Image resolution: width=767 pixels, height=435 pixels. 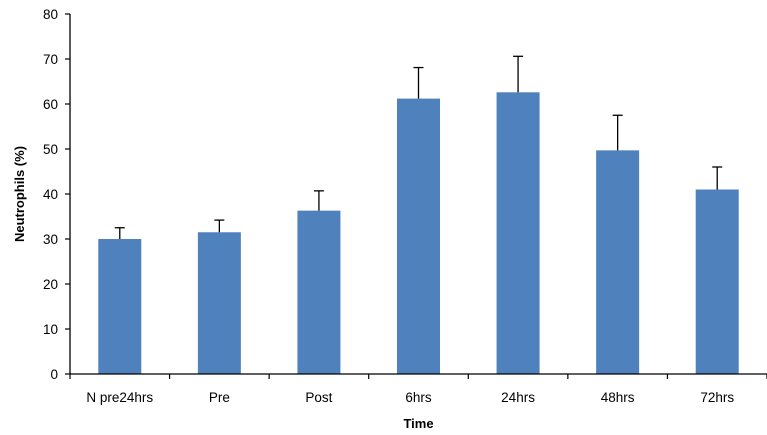 I want to click on y-tick-label: 80, so click(x=50, y=14).